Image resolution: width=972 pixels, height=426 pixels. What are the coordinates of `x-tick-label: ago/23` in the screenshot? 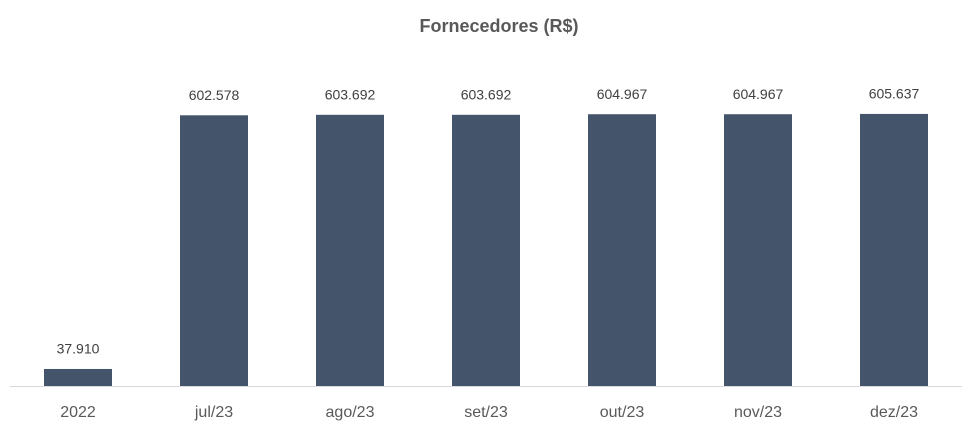 It's located at (350, 412).